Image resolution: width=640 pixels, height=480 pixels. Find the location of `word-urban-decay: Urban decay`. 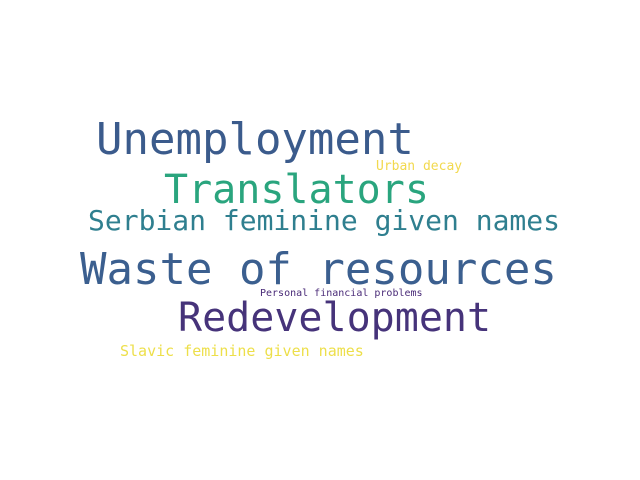

word-urban-decay: Urban decay is located at coordinates (419, 166).